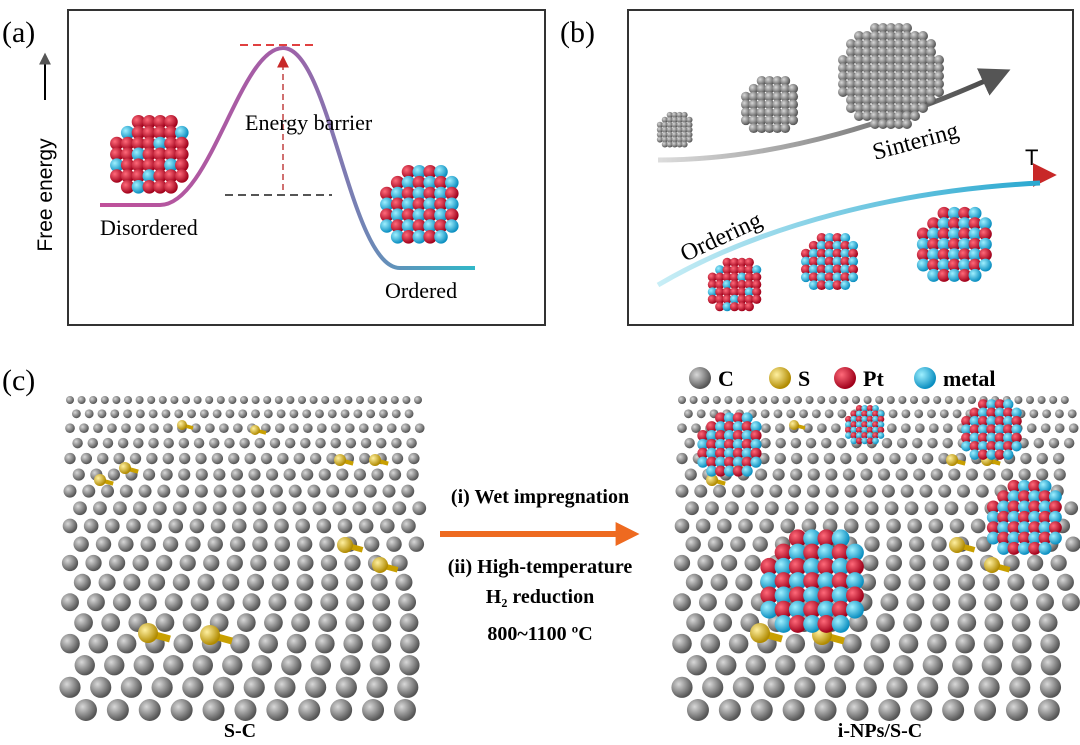  I want to click on nanoparticle, so click(734, 284).